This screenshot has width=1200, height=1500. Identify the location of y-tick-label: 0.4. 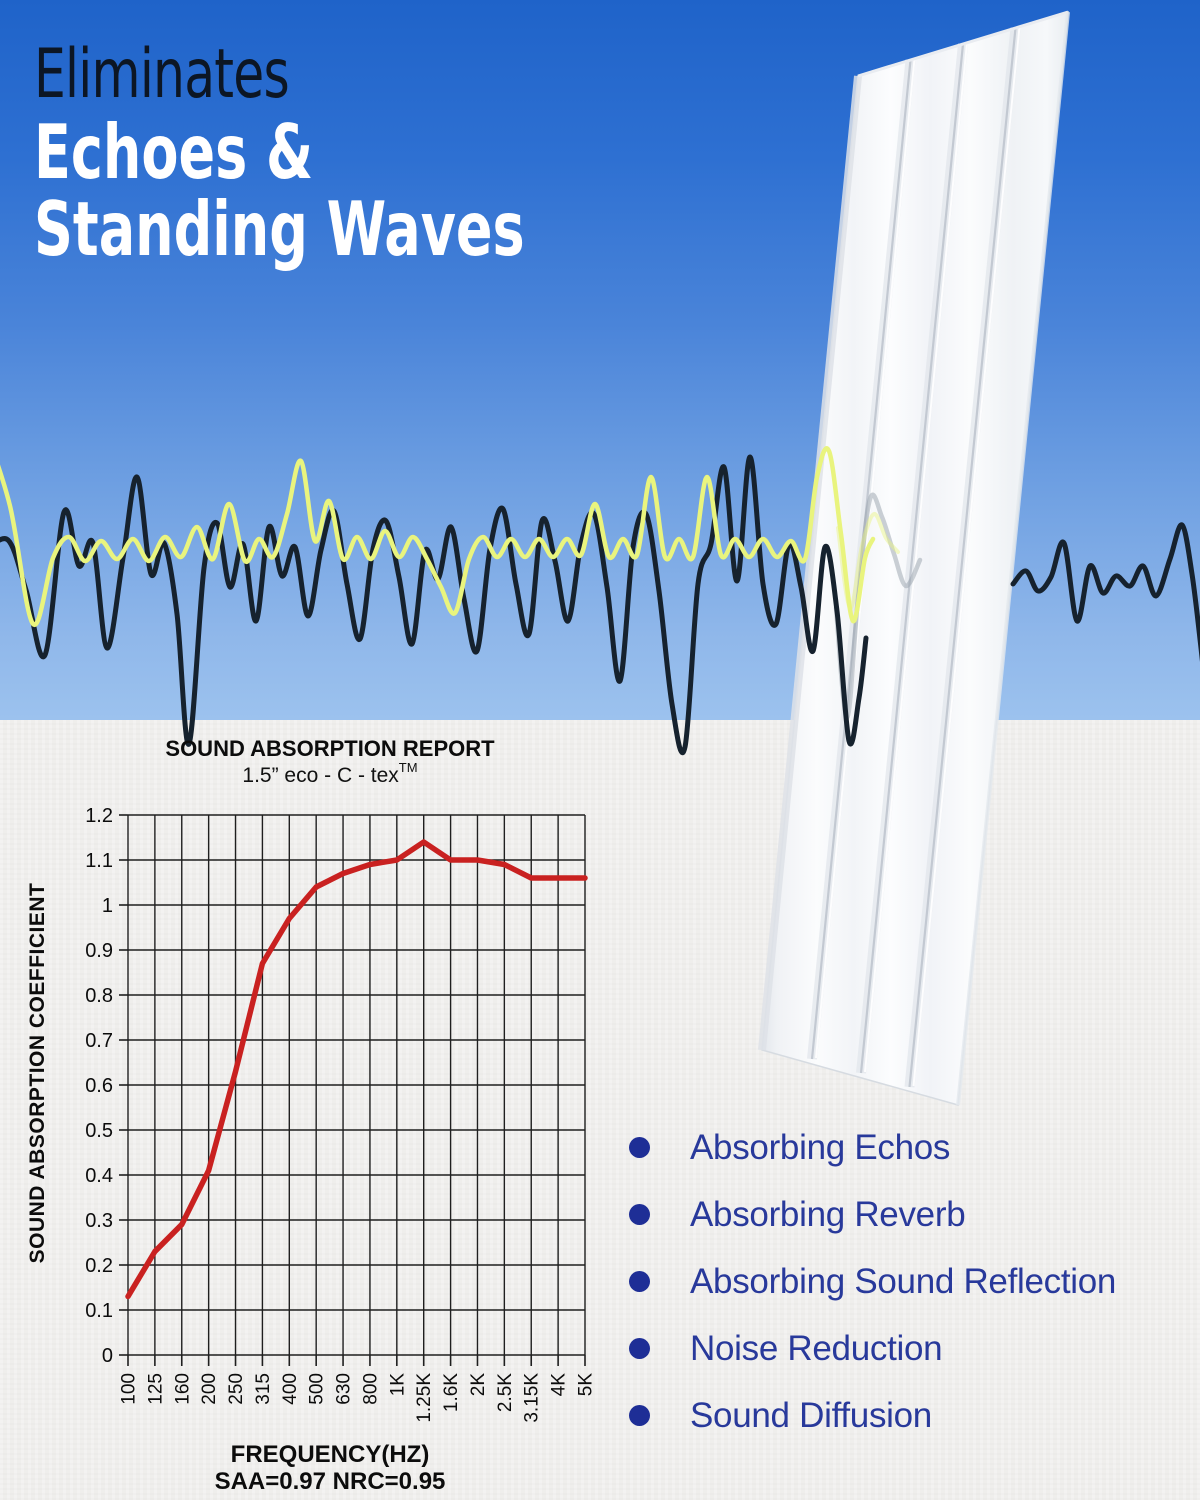
(99, 1176).